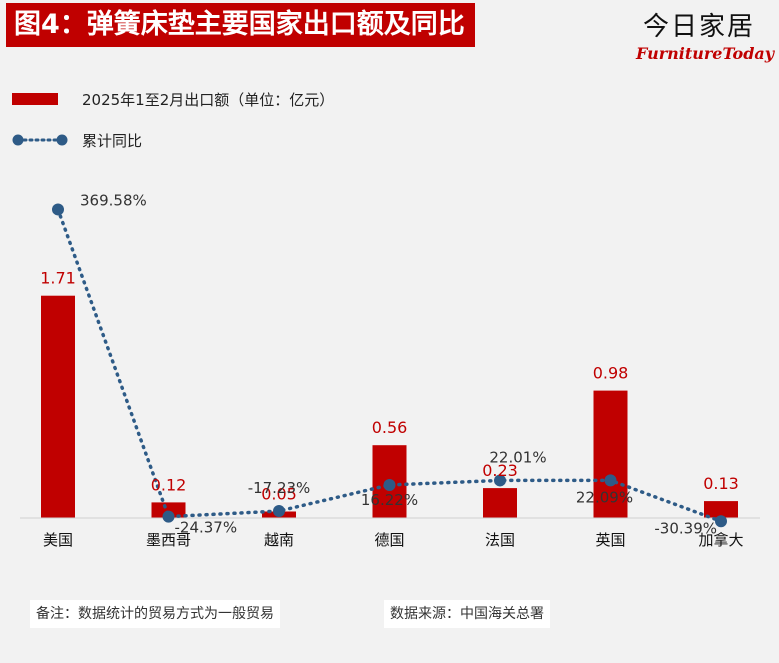 The width and height of the screenshot is (779, 663). Describe the element at coordinates (698, 27) in the screenshot. I see `brand-logo-cn: 今日家居` at that location.